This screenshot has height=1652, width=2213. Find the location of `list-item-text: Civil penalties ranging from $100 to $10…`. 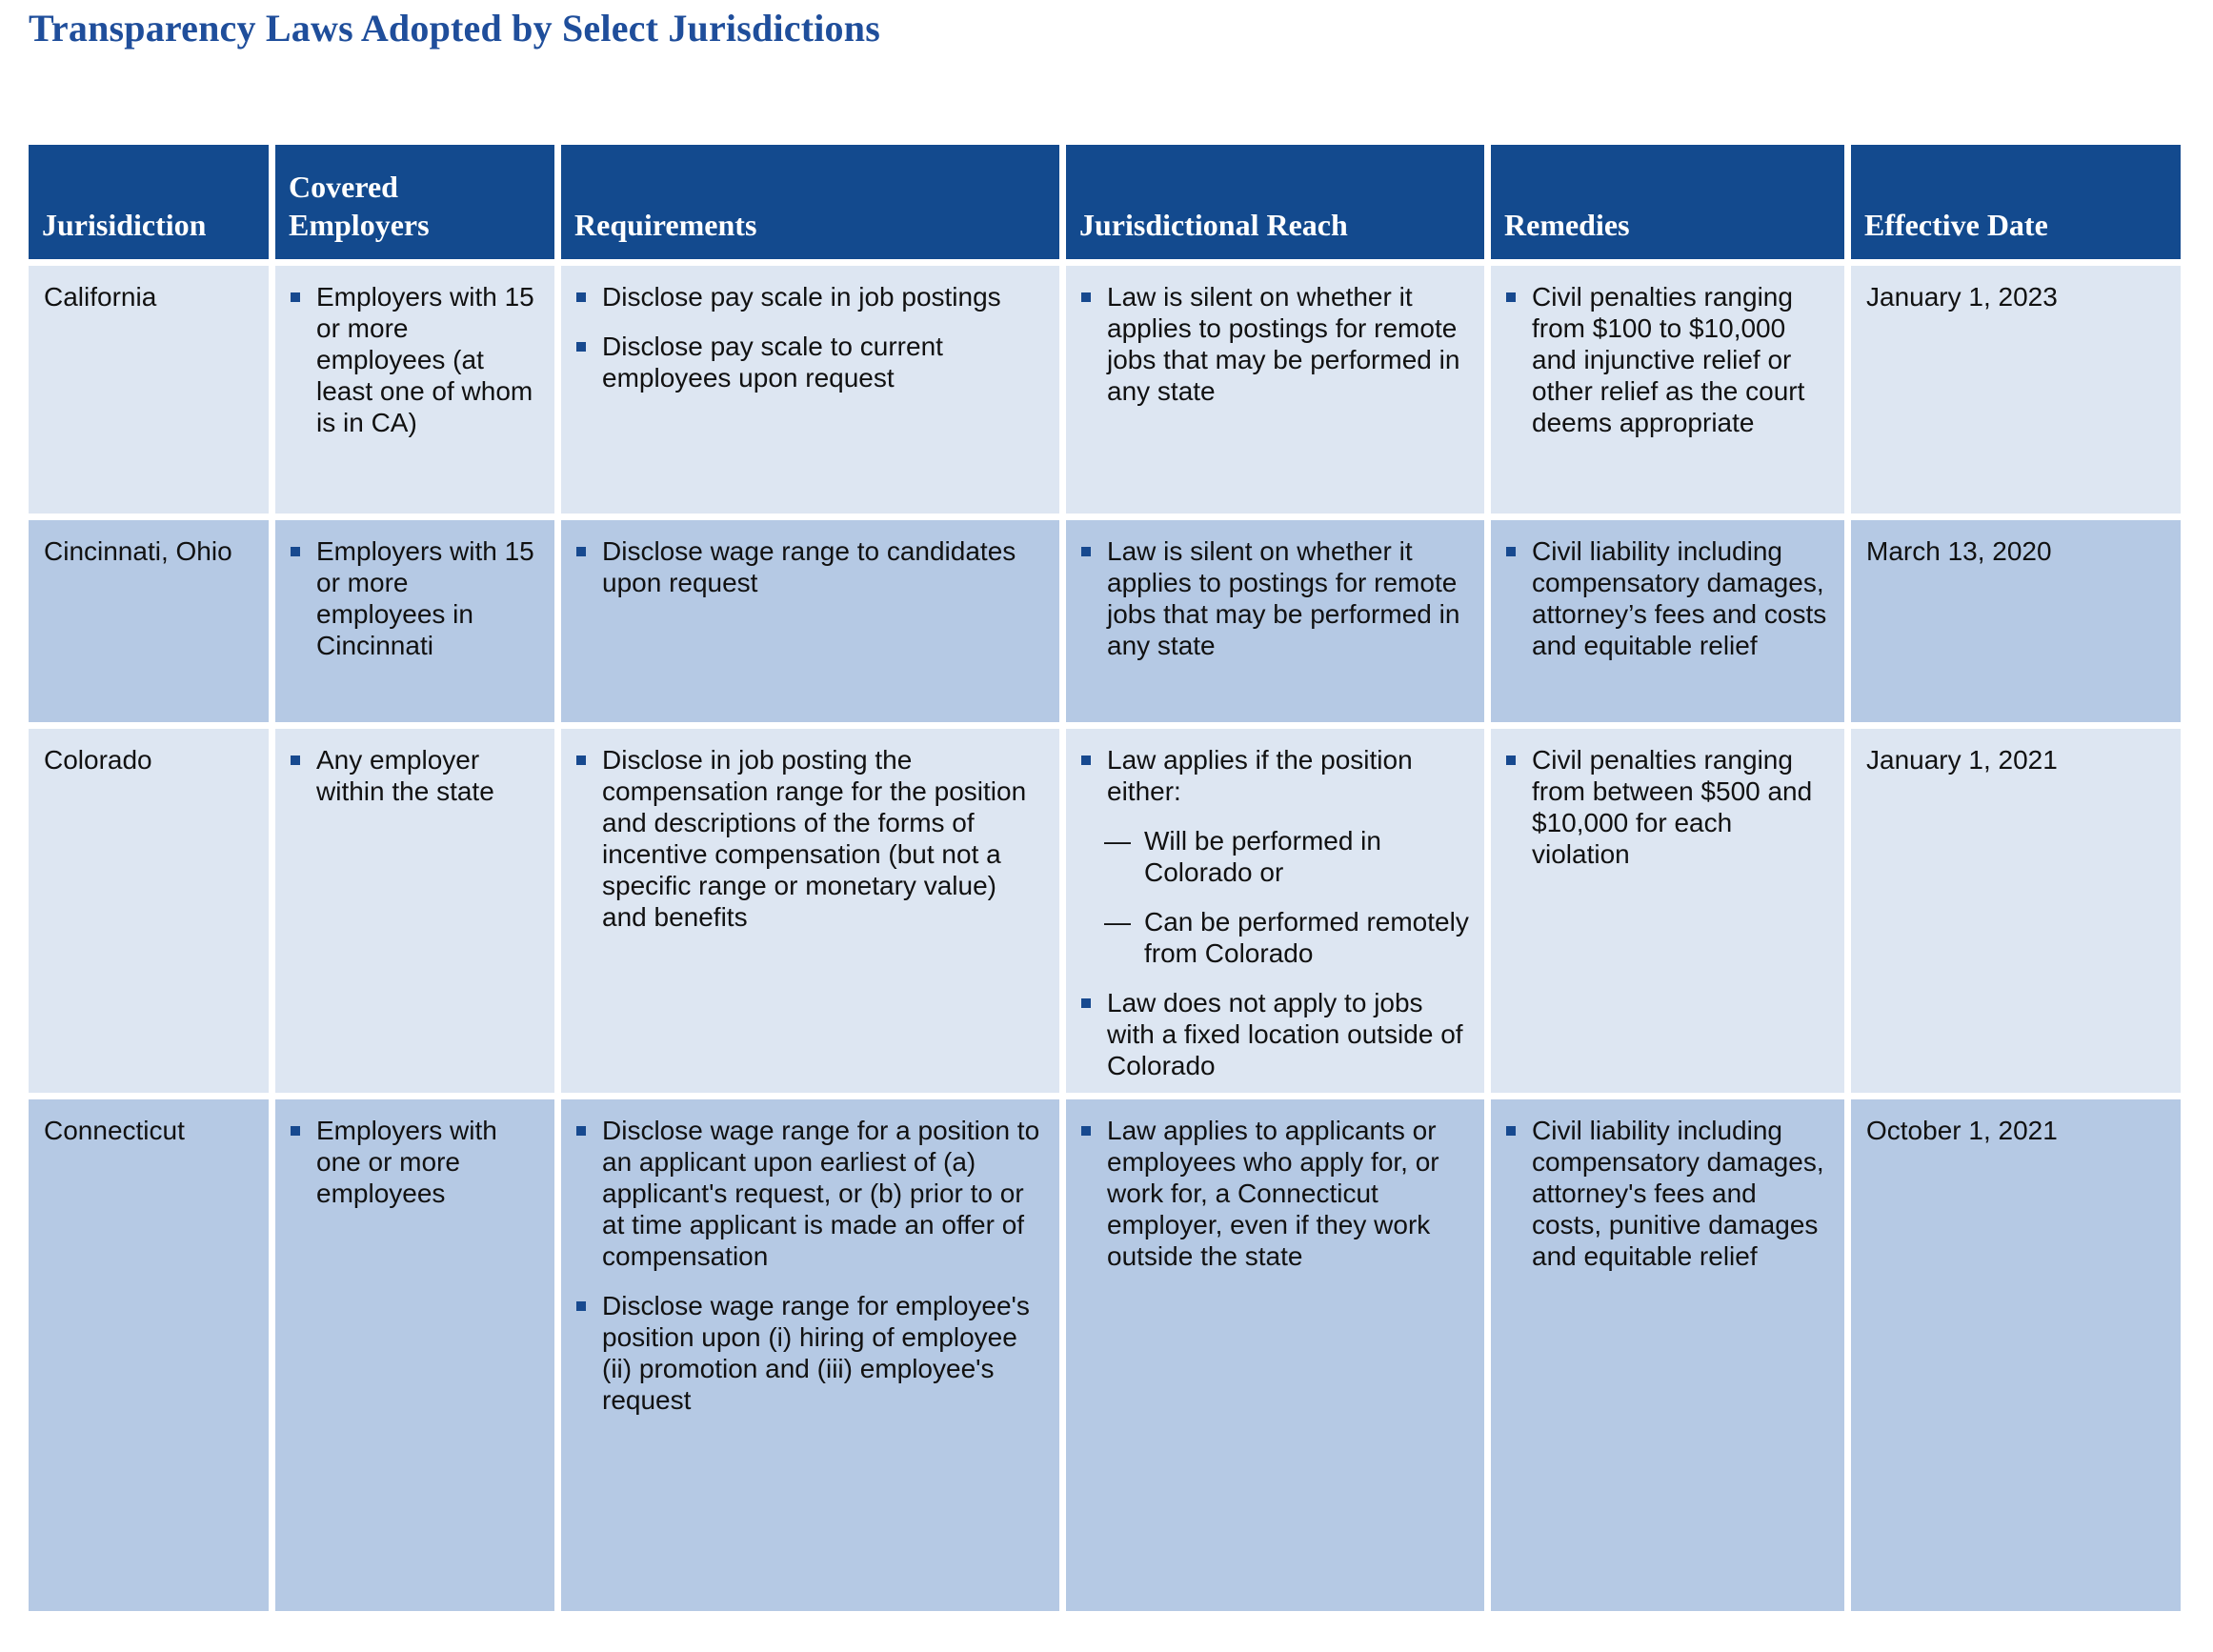

list-item-text: Civil penalties ranging from $100 to $10… is located at coordinates (1669, 359).